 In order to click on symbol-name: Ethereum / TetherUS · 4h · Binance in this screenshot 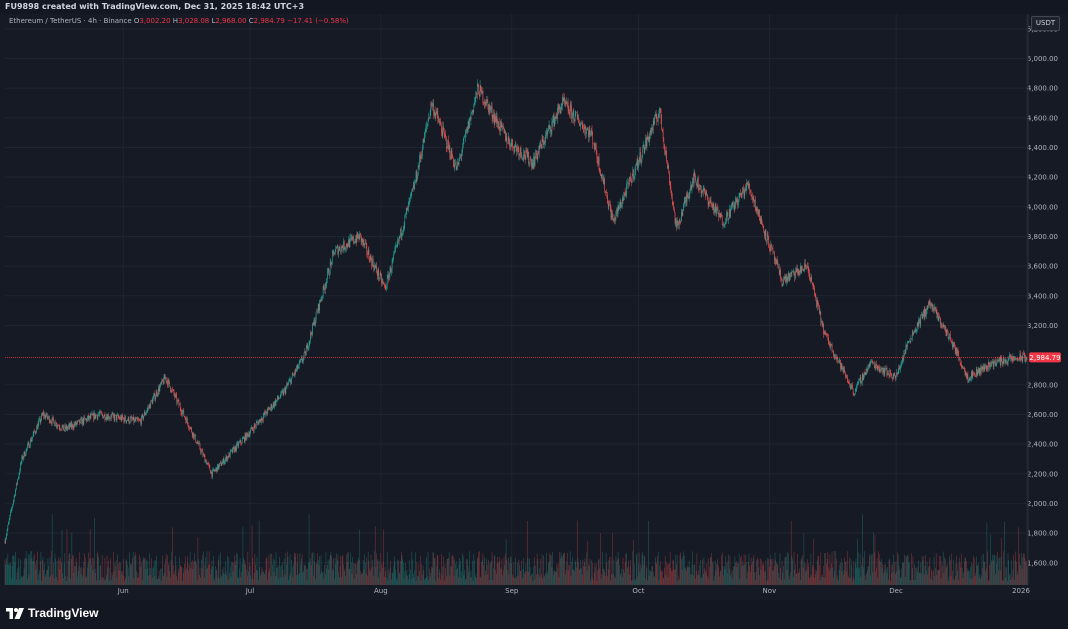, I will do `click(70, 21)`.